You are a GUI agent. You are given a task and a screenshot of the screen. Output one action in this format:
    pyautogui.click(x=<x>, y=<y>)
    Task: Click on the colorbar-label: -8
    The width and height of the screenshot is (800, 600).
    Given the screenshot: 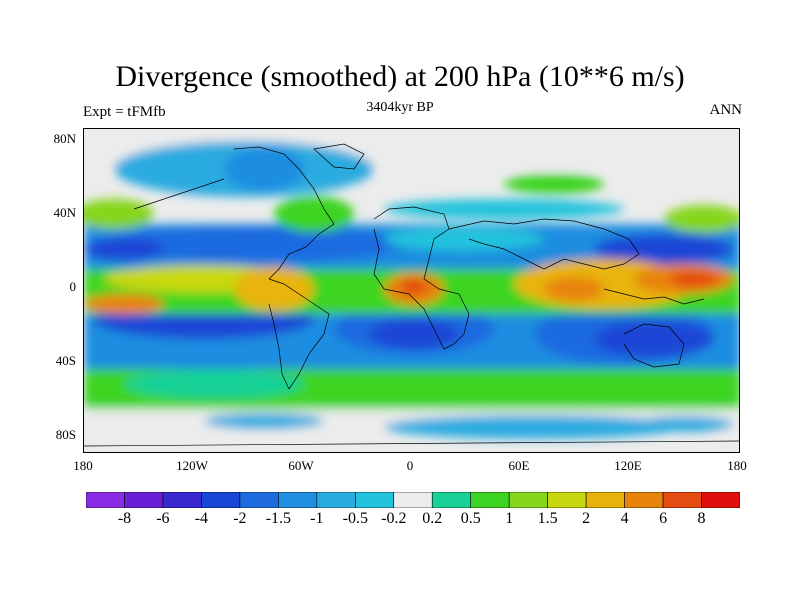 What is the action you would take?
    pyautogui.click(x=124, y=518)
    